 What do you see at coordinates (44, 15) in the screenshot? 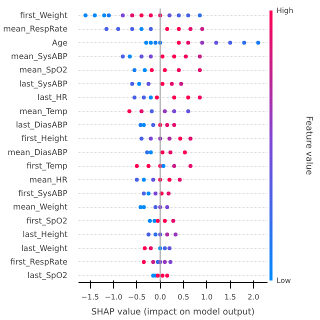
I see `y-tick-label: first_Weight` at bounding box center [44, 15].